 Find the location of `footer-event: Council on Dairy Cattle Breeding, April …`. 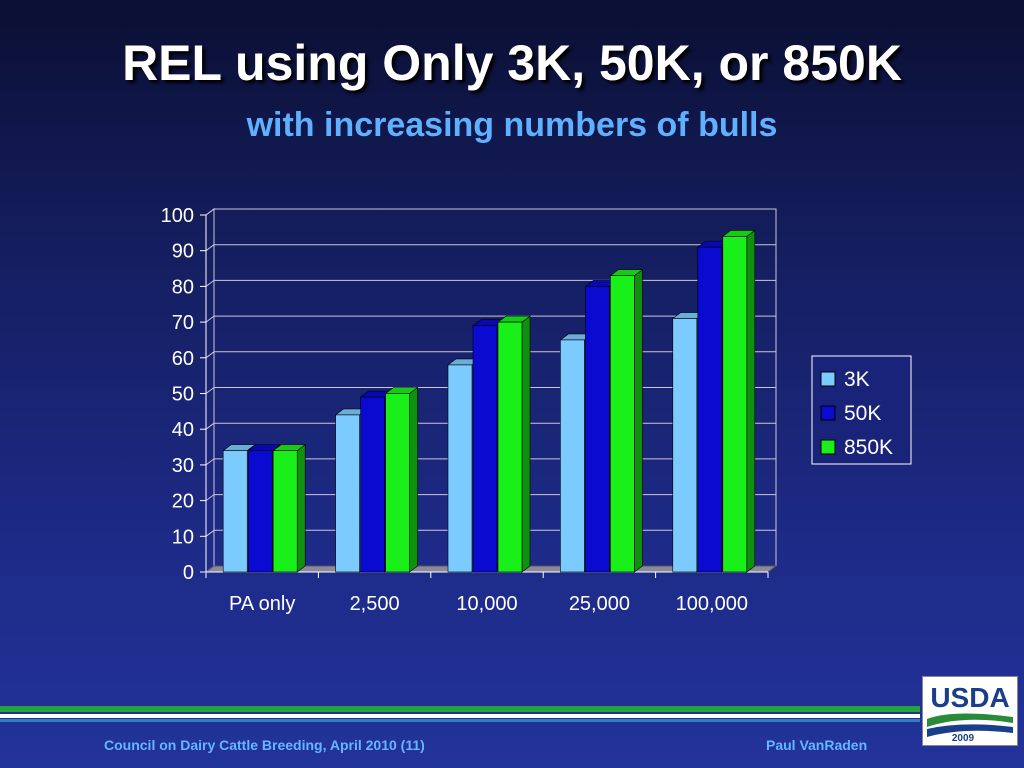

footer-event: Council on Dairy Cattle Breeding, April … is located at coordinates (264, 745).